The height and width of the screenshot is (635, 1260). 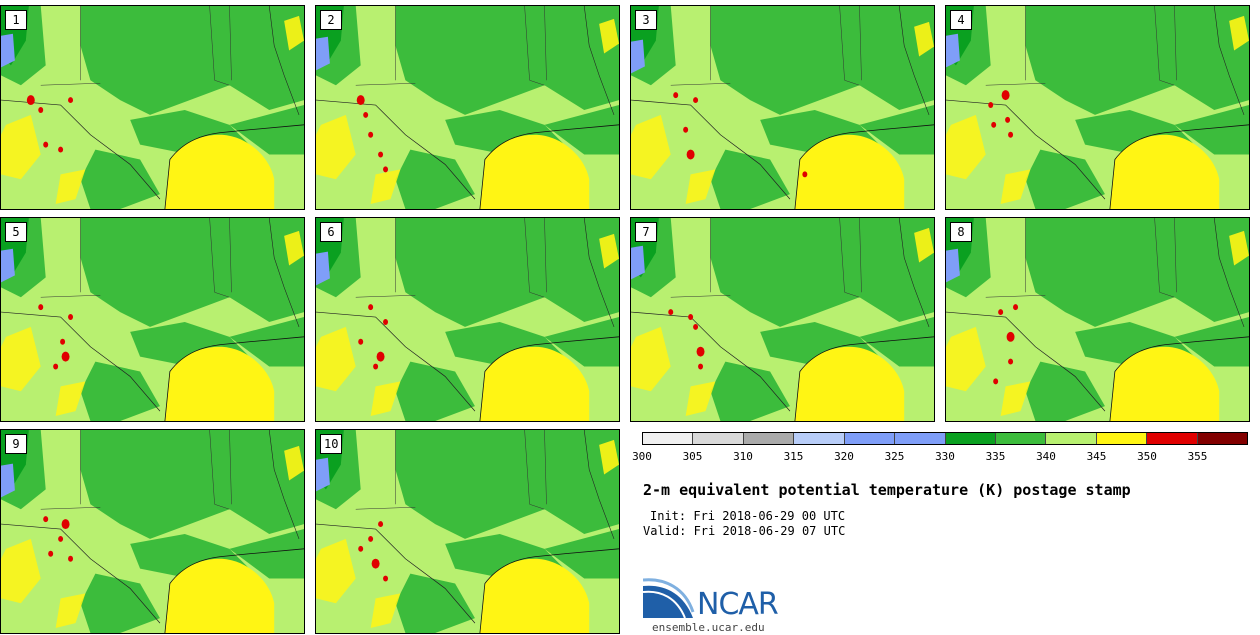 What do you see at coordinates (669, 598) in the screenshot?
I see `ncar-logo-icon` at bounding box center [669, 598].